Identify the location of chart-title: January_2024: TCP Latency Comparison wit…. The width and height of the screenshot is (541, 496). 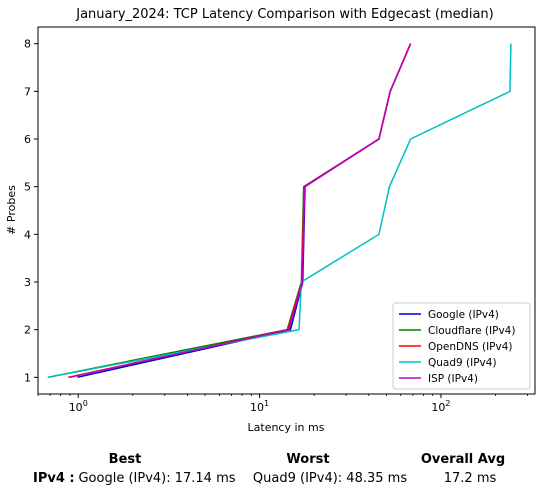
(284, 14).